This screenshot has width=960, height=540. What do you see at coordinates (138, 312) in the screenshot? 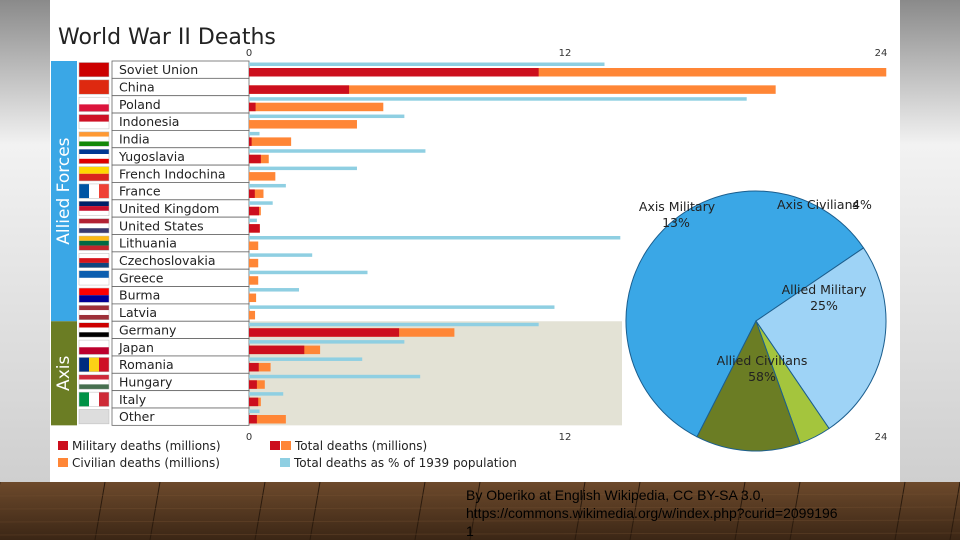
I see `country-label: Latvia` at bounding box center [138, 312].